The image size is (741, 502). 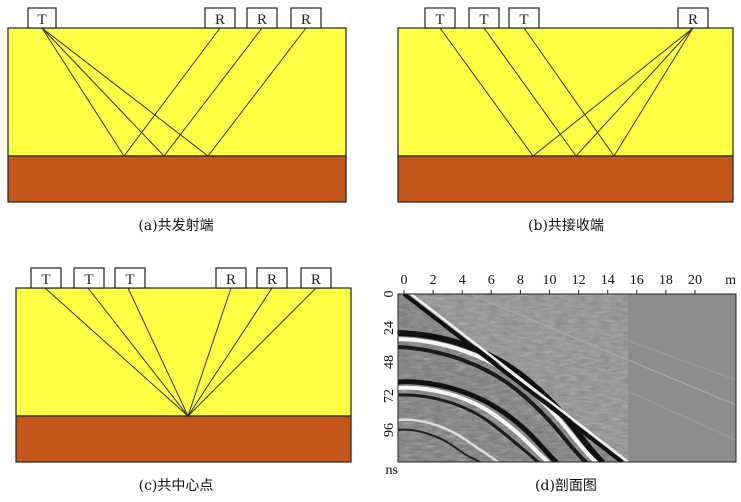 I want to click on panel-d-reflections, so click(x=501, y=396).